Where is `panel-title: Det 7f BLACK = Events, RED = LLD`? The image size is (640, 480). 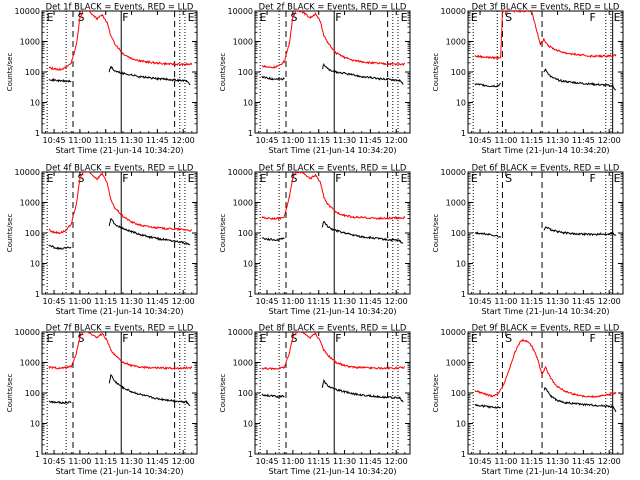 panel-title: Det 7f BLACK = Events, RED = LLD is located at coordinates (120, 328).